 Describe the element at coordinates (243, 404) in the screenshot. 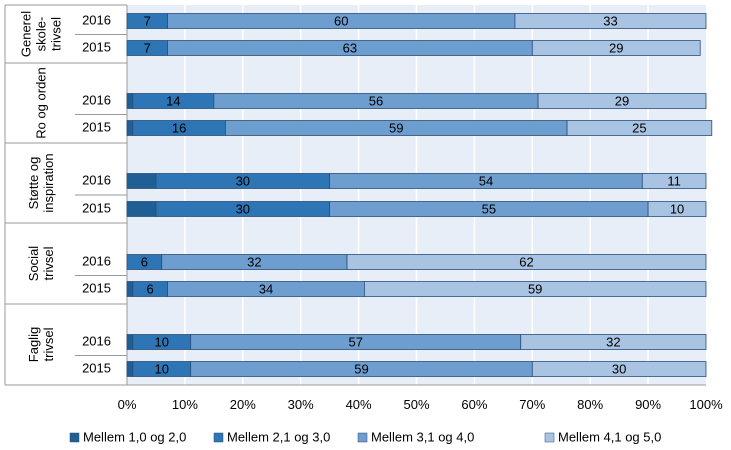

I see `x-tick-label: 20%` at that location.